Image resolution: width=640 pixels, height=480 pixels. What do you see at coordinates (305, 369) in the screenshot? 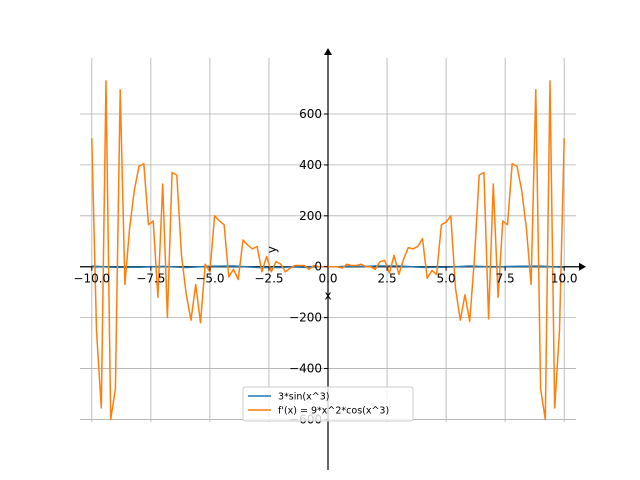
I see `y-tick-label: −400` at bounding box center [305, 369].